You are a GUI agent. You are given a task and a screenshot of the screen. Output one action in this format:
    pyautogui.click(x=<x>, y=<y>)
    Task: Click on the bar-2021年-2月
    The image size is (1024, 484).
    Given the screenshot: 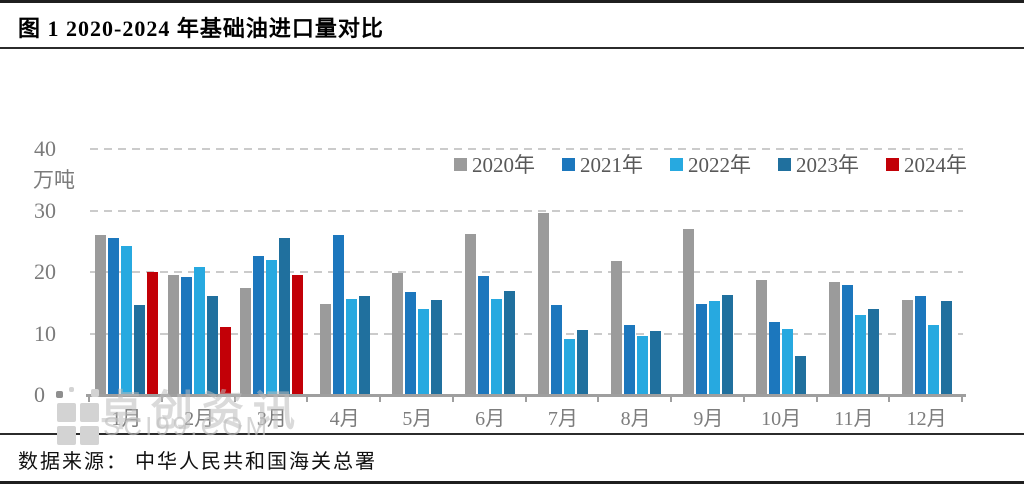 What is the action you would take?
    pyautogui.click(x=186, y=335)
    